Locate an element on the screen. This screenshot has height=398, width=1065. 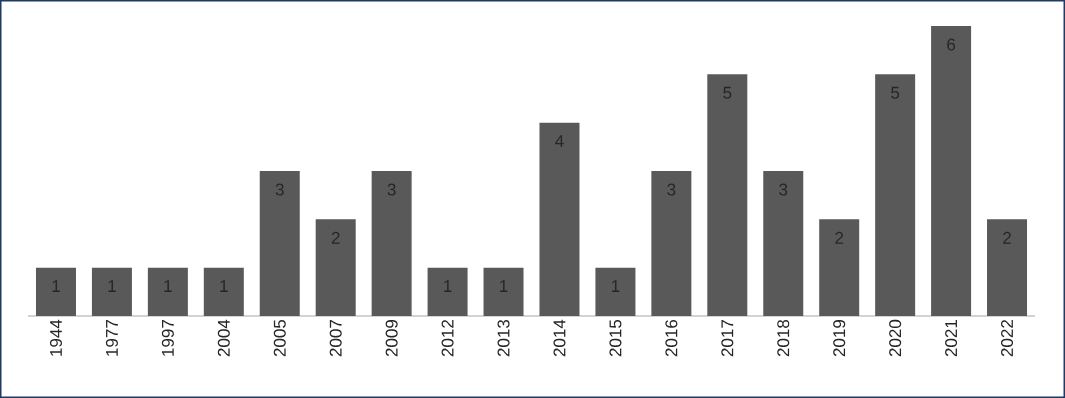
x-tick-label: 2013 is located at coordinates (503, 338).